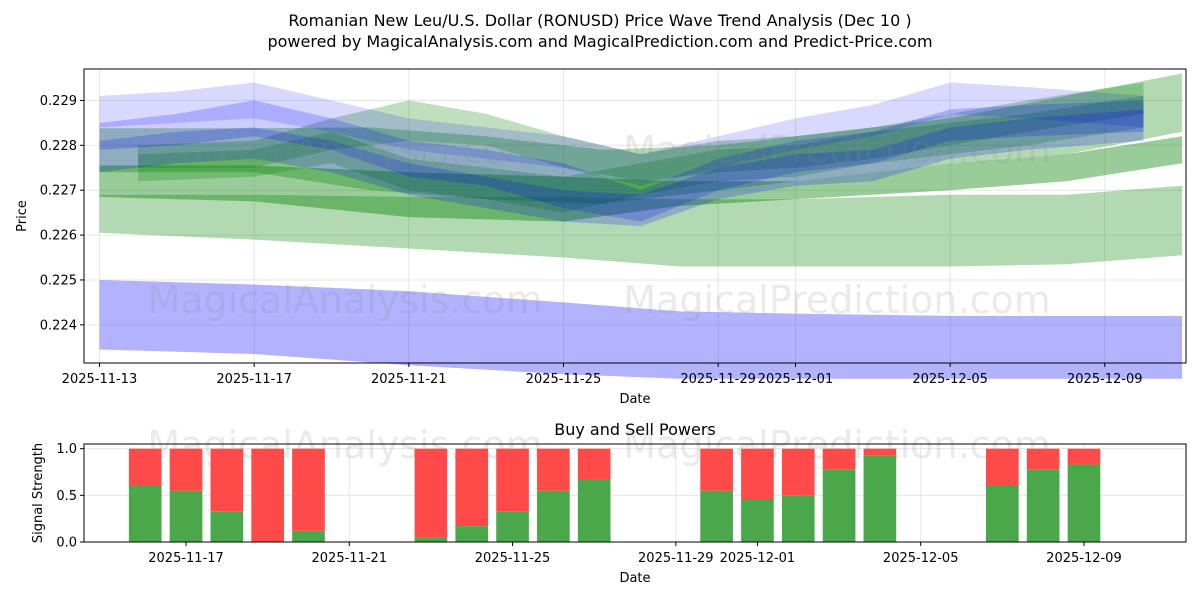 The image size is (1200, 604). I want to click on price-x-tick-label: 2025-12-01, so click(796, 379).